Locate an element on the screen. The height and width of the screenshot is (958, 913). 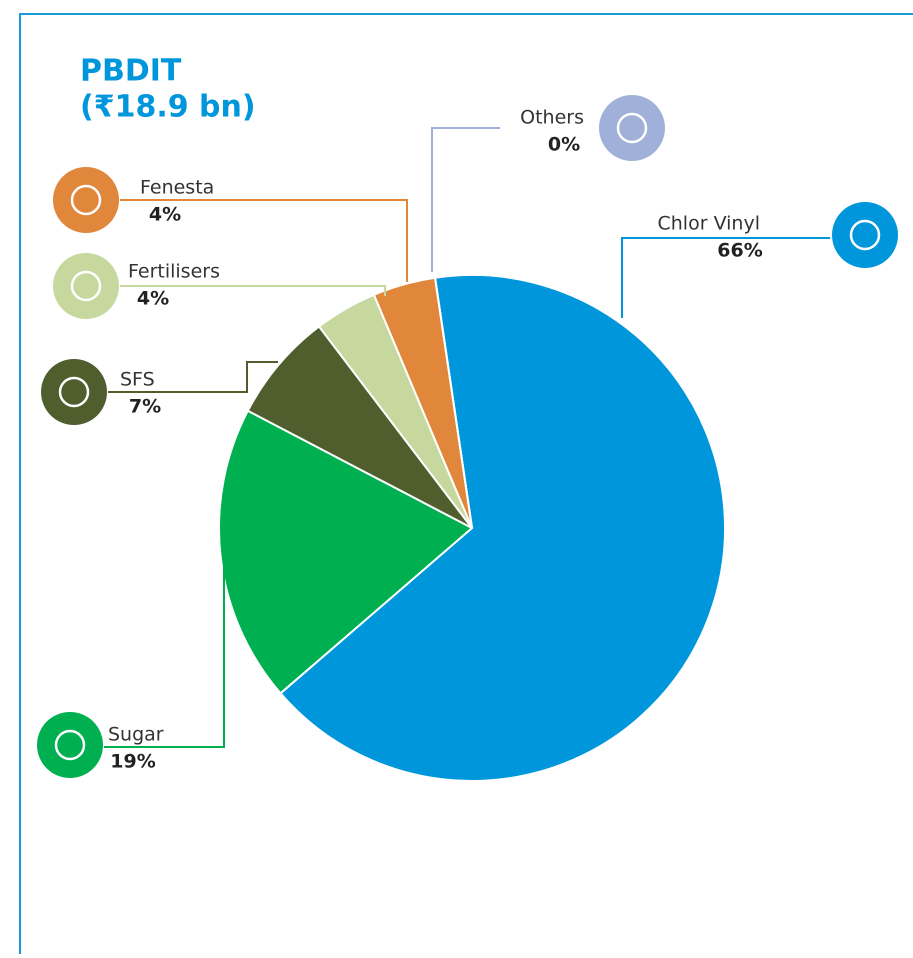
chart-title: PBDIT is located at coordinates (131, 71).